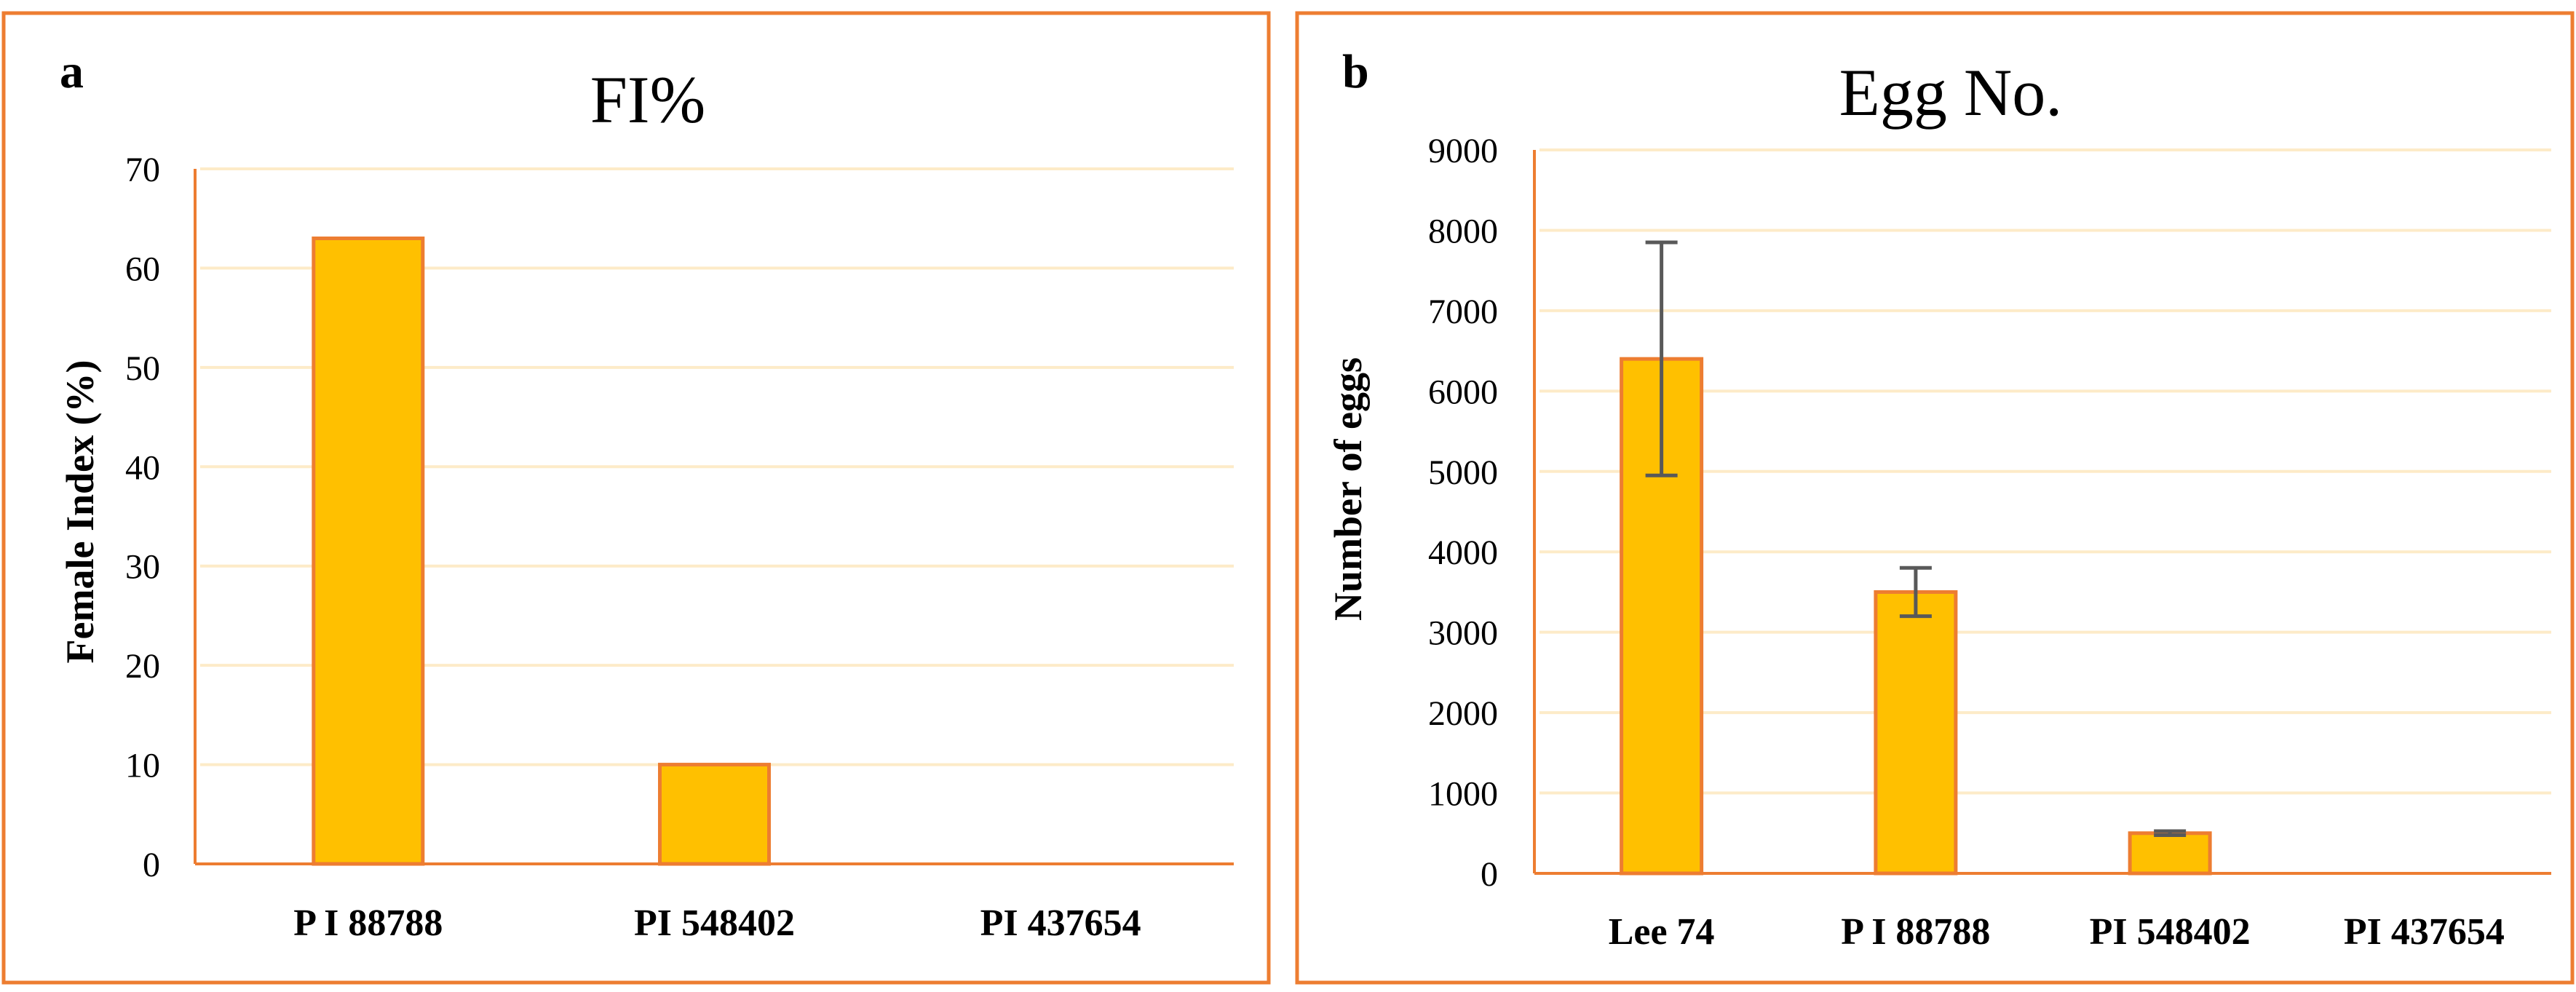  Describe the element at coordinates (142, 766) in the screenshot. I see `y-tick-label: 10` at that location.